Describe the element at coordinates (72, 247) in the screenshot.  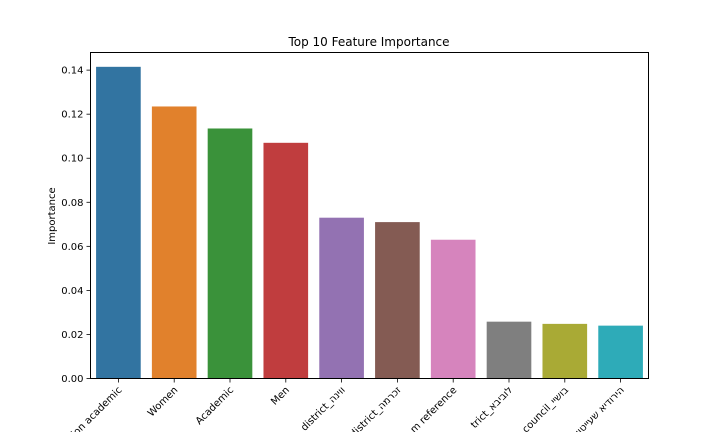
I see `y-tick-label: 0.06` at that location.